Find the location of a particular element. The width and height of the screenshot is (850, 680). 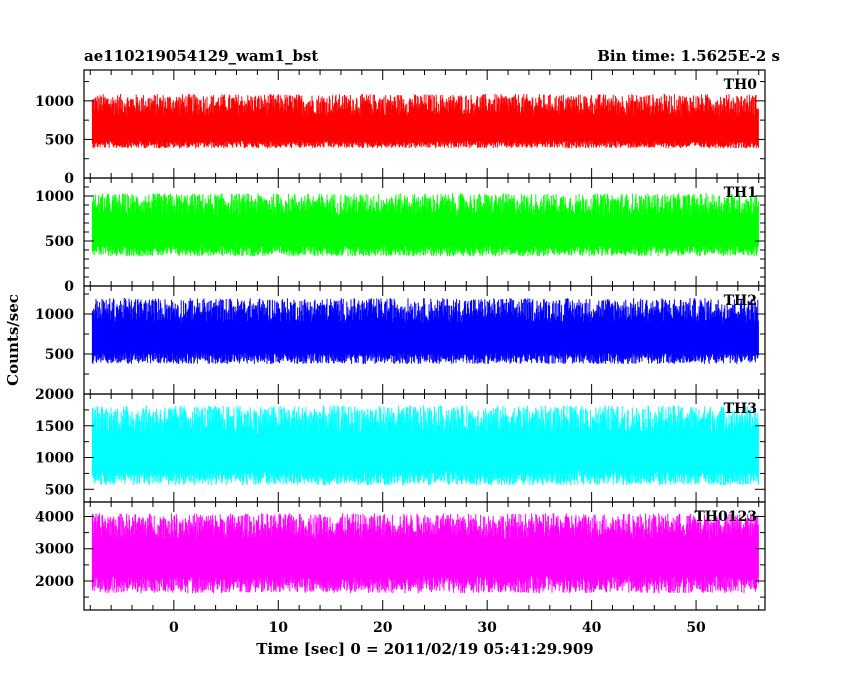

series-th0123 is located at coordinates (425, 553).